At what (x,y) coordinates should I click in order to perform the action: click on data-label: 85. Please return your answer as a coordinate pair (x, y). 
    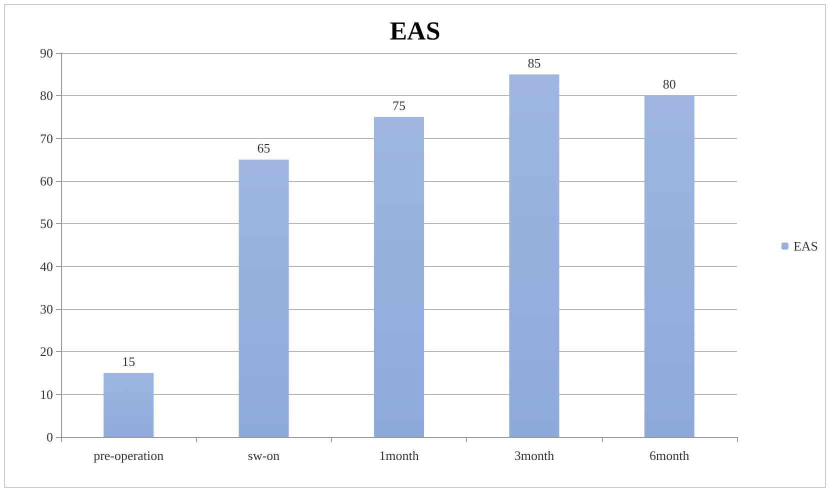
    Looking at the image, I should click on (534, 62).